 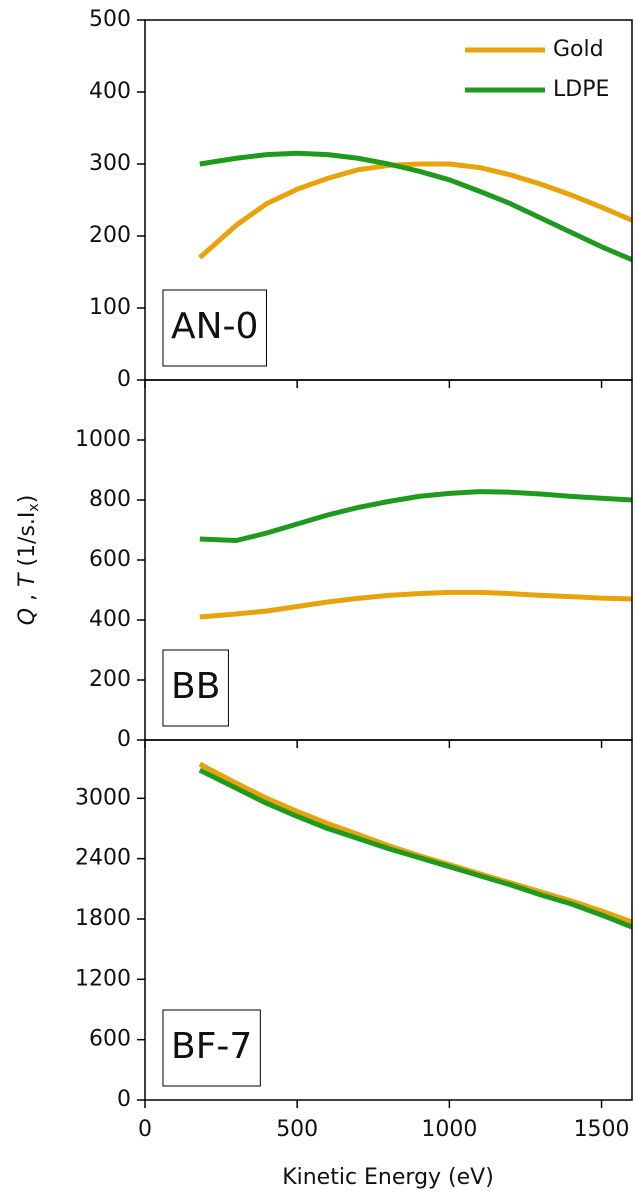 What do you see at coordinates (103, 978) in the screenshot?
I see `y-tick-label: 1200` at bounding box center [103, 978].